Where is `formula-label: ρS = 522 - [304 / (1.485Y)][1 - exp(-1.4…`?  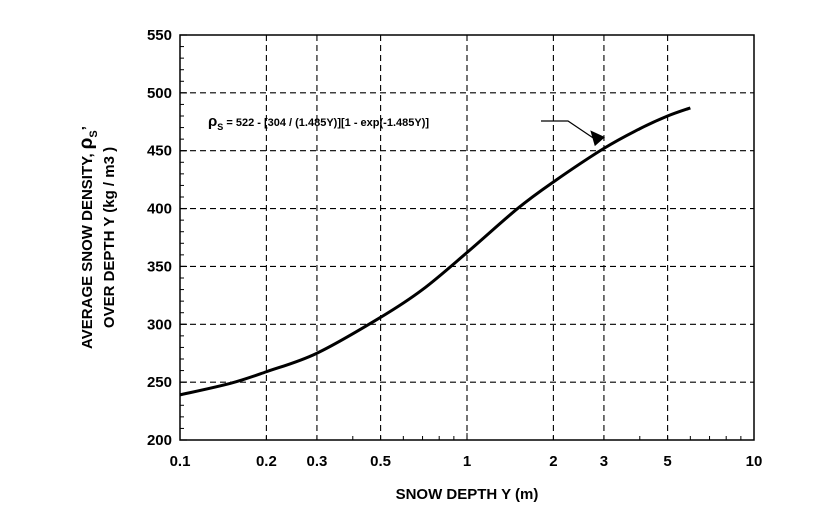
formula-label: ρS = 522 - [304 / (1.485Y)][1 - exp(-1.4… is located at coordinates (318, 122).